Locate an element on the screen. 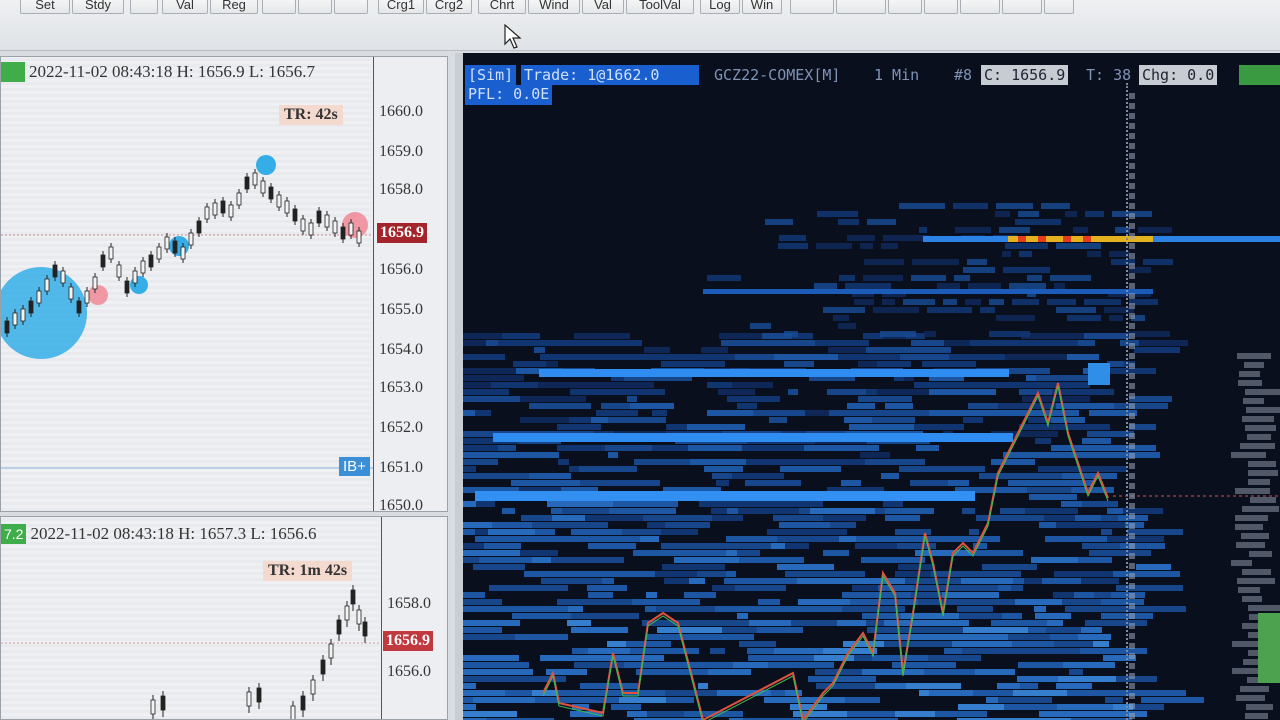  chart-2-plot-area is located at coordinates (191, 618).